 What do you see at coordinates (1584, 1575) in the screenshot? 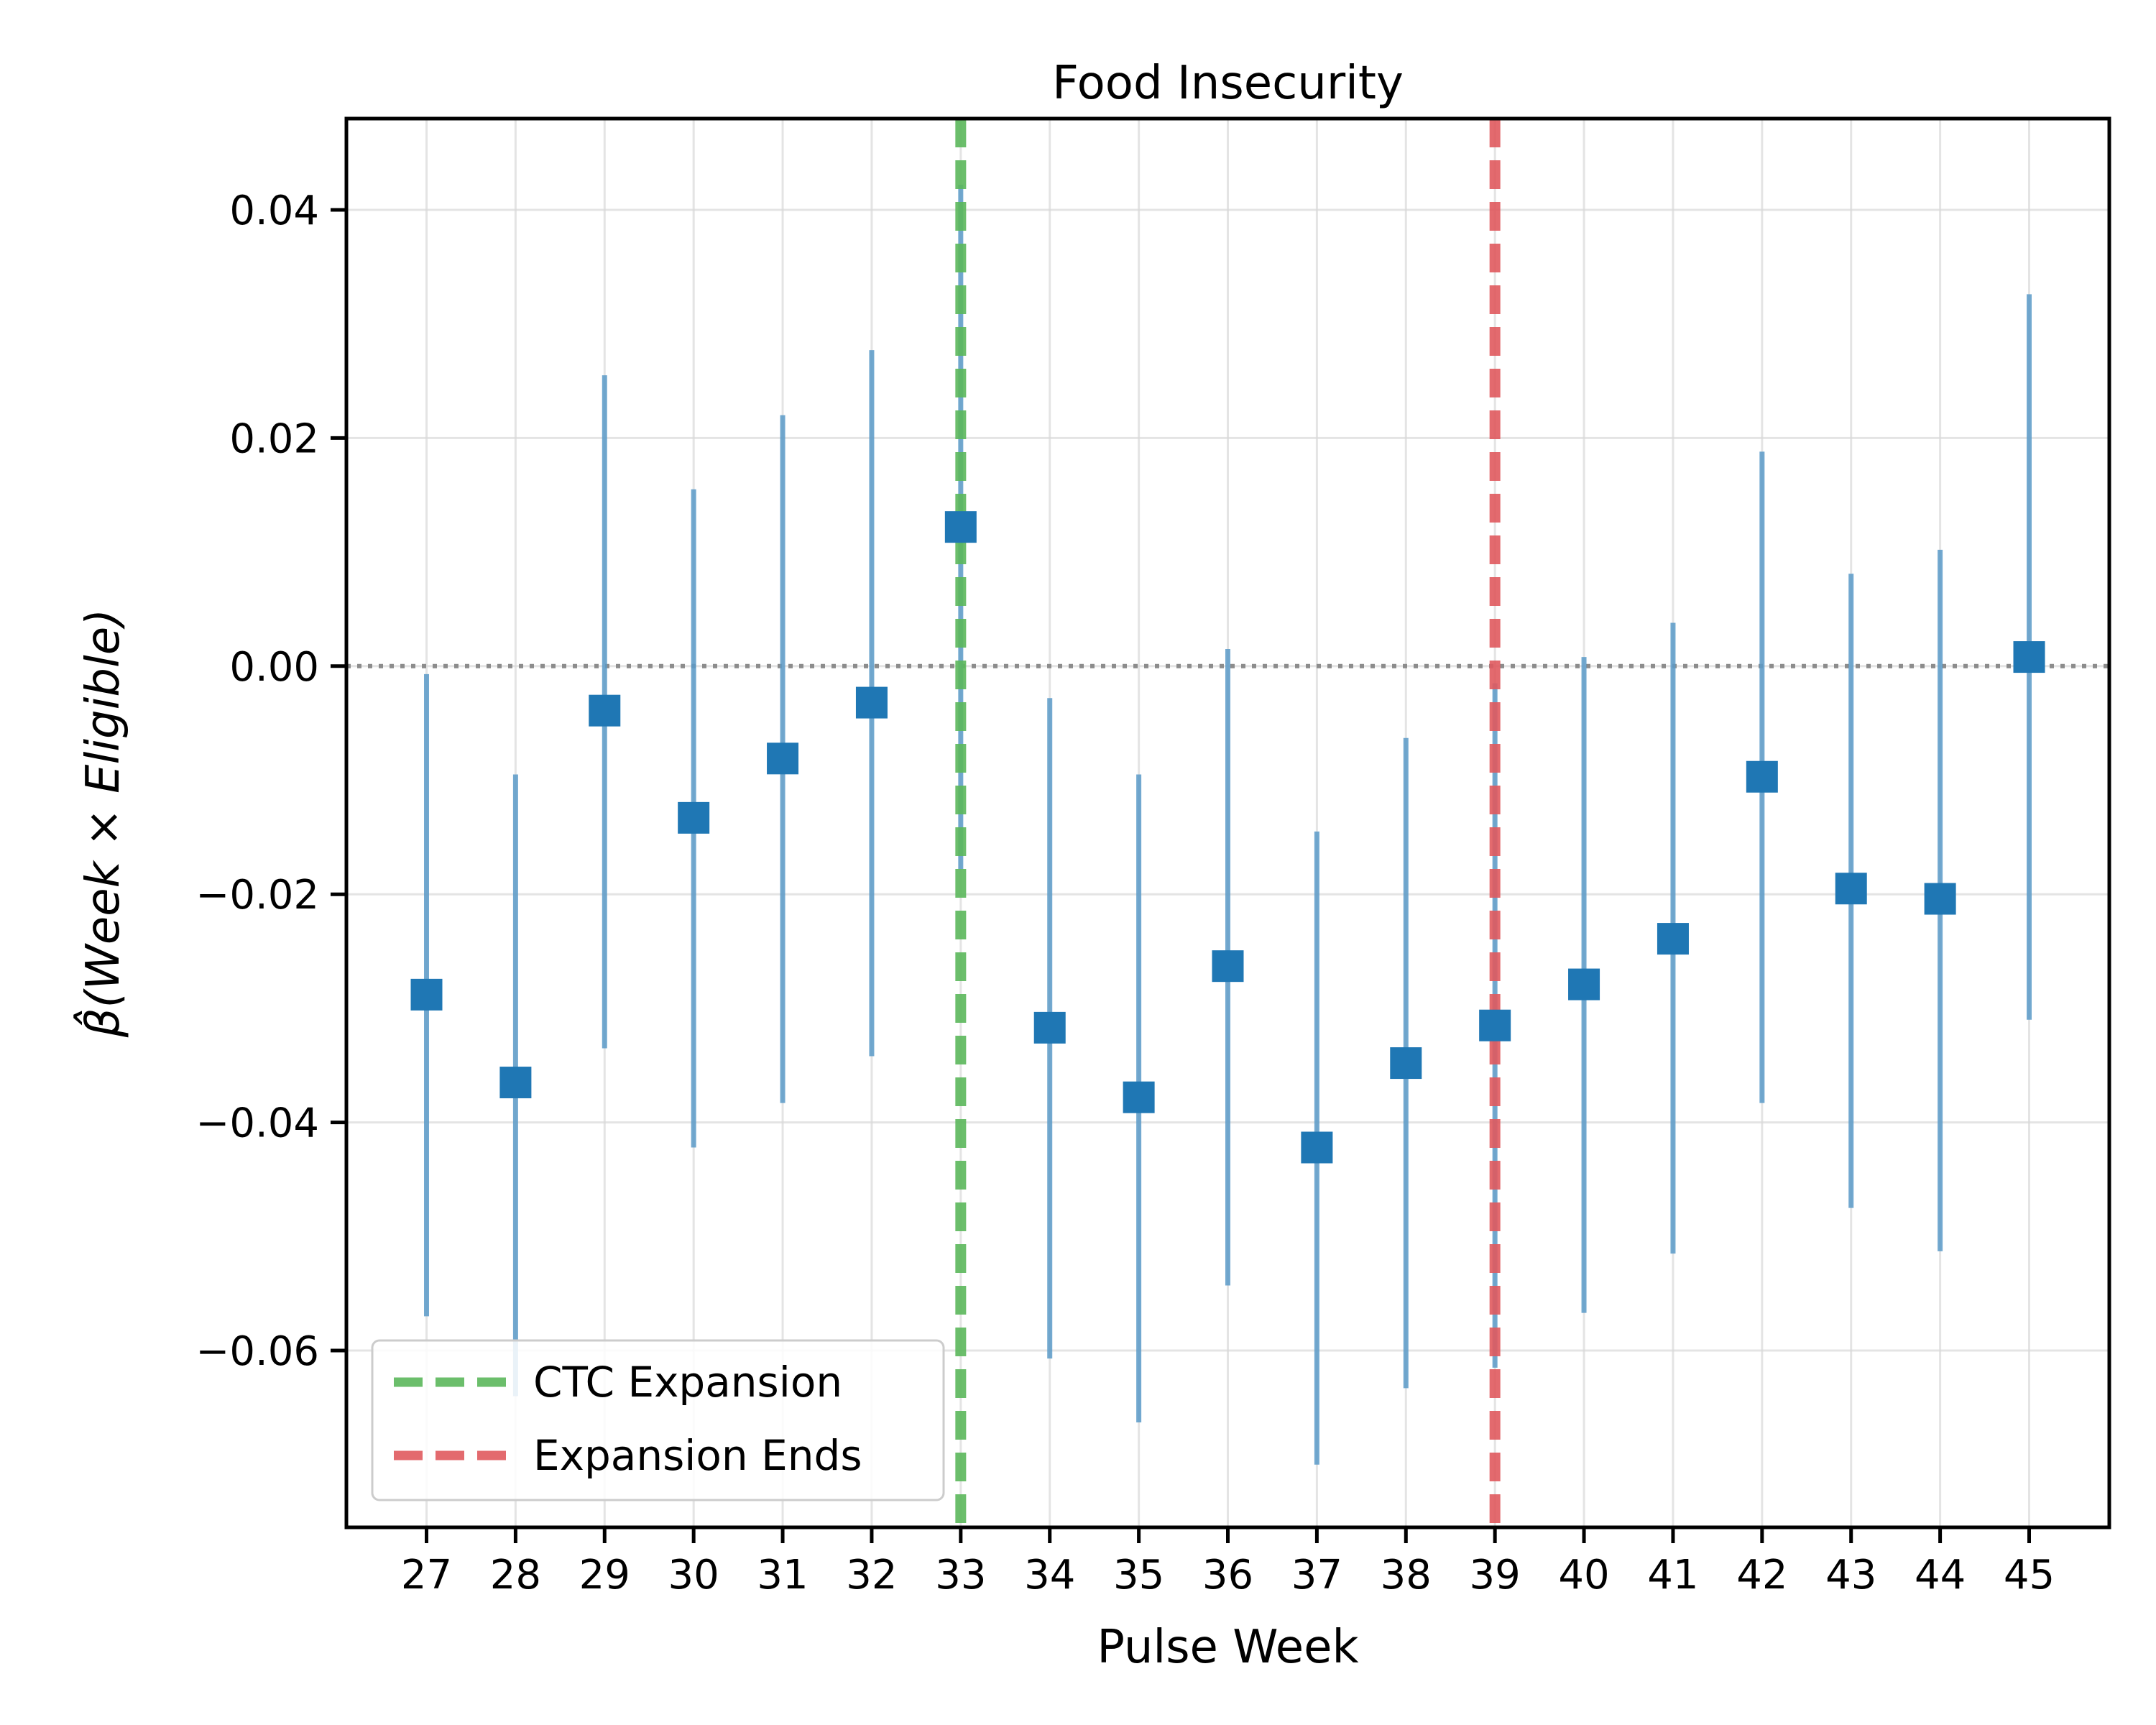
I see `x-tick-label: 40` at bounding box center [1584, 1575].